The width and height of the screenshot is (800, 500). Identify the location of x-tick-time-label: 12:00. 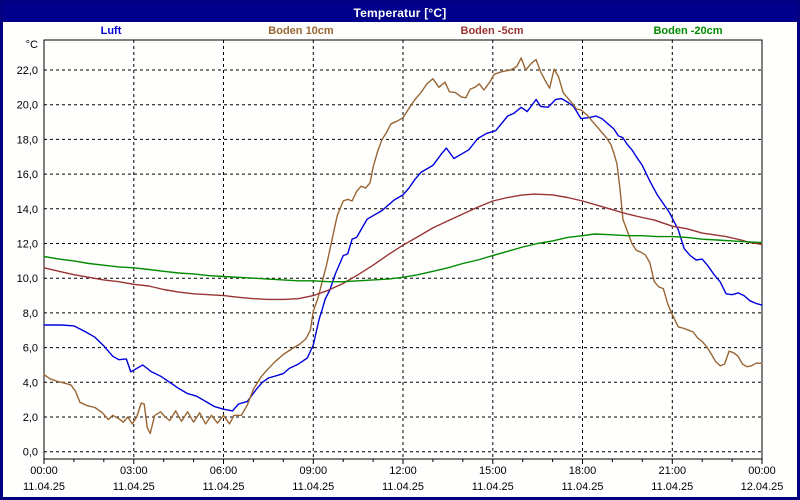
(403, 471).